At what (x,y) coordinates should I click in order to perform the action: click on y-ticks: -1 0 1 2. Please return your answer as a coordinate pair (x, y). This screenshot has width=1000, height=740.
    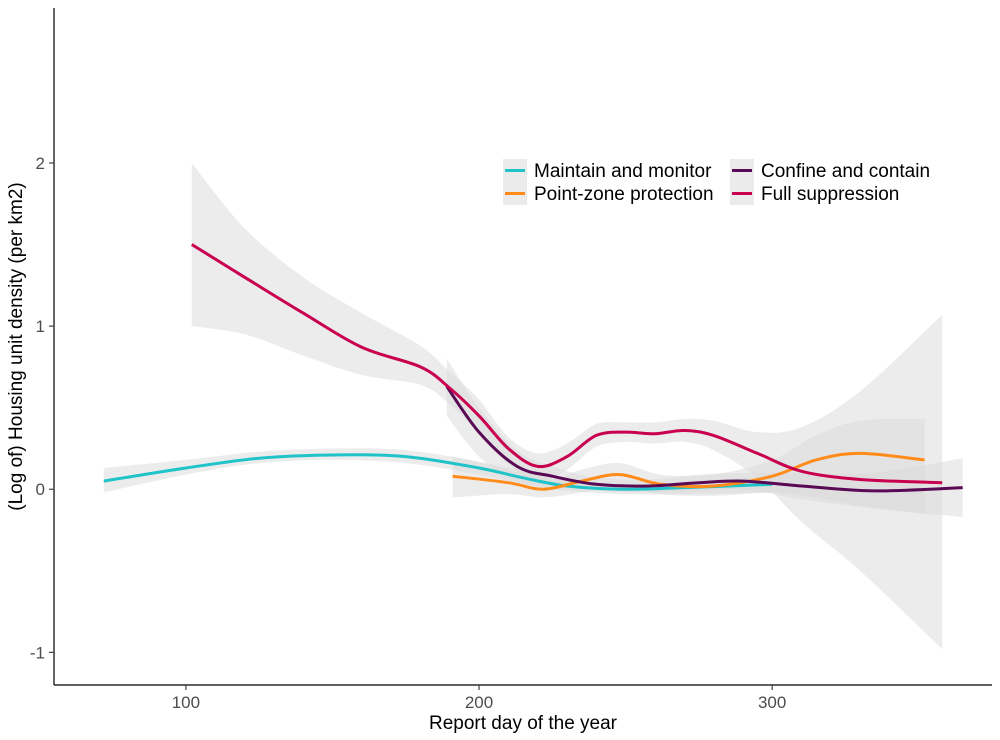
    Looking at the image, I should click on (42, 408).